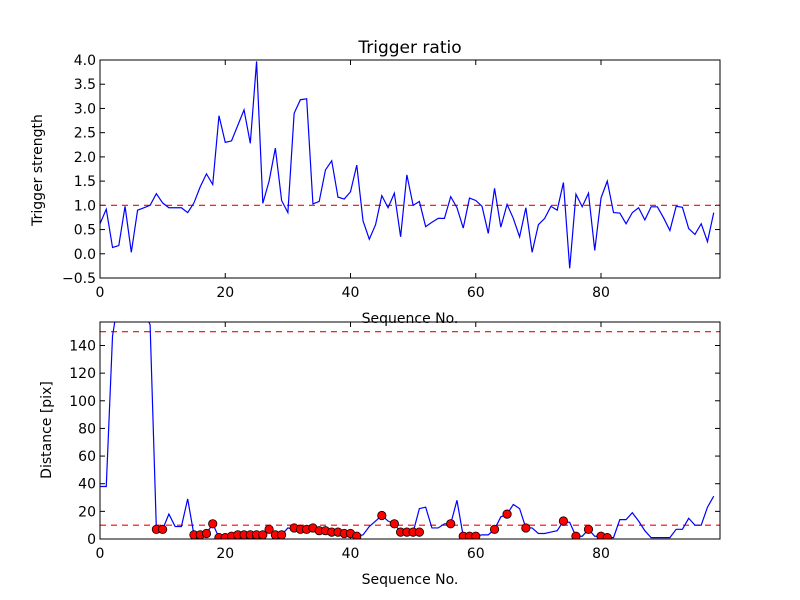 This screenshot has width=800, height=600. Describe the element at coordinates (79, 279) in the screenshot. I see `y-tick-label: −0.5` at that location.